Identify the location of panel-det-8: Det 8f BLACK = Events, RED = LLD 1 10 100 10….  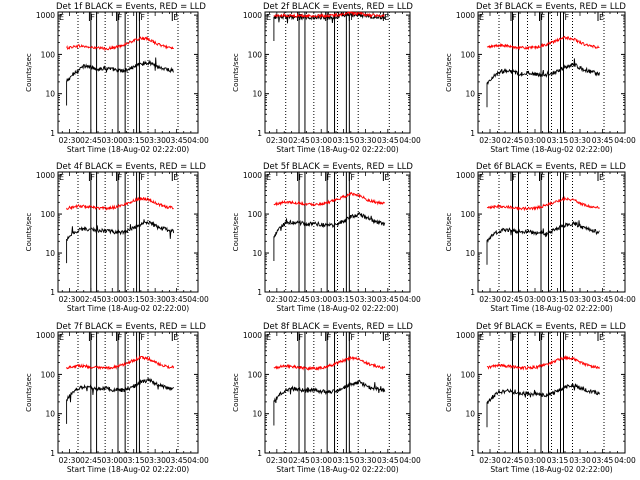
(326, 398).